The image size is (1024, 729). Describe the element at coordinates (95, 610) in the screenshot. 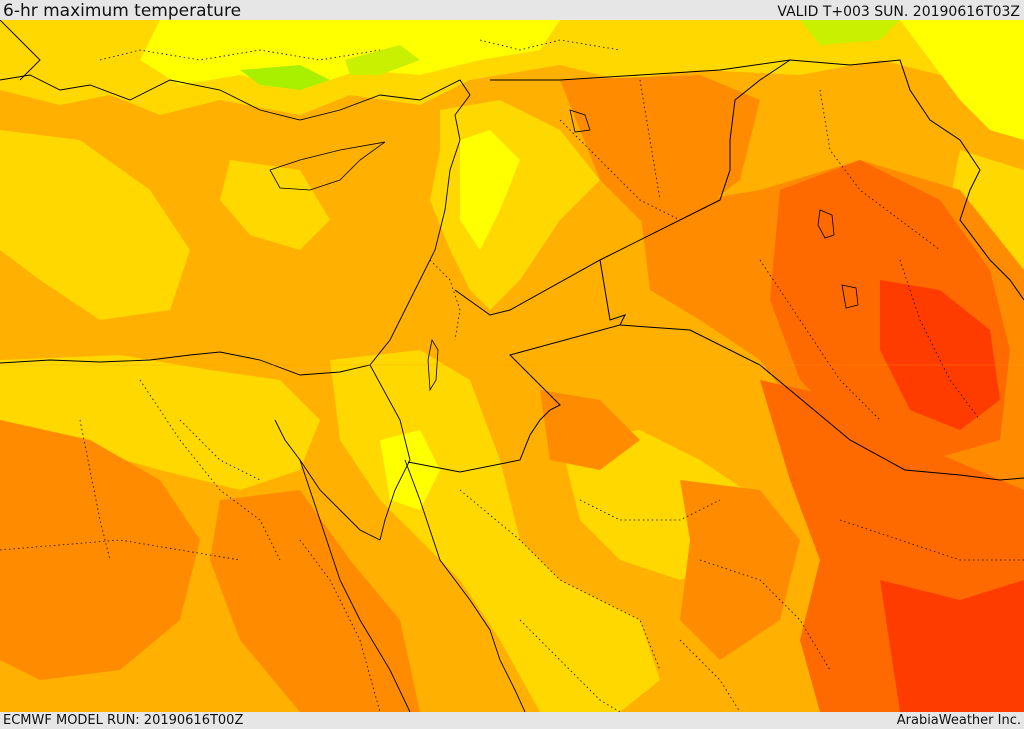

I see `orange-egypt-patch` at that location.